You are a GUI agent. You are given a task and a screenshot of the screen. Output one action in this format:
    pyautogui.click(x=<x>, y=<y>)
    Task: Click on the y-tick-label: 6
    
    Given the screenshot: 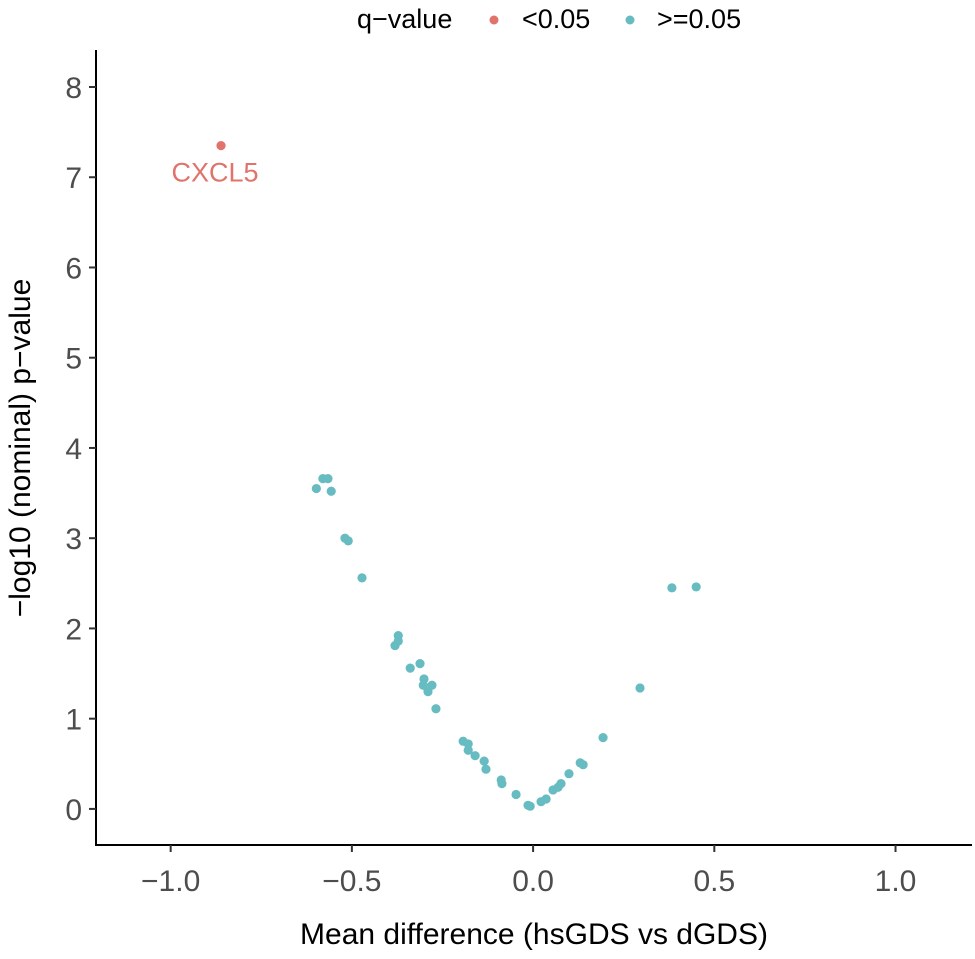 What is the action you would take?
    pyautogui.click(x=73, y=268)
    